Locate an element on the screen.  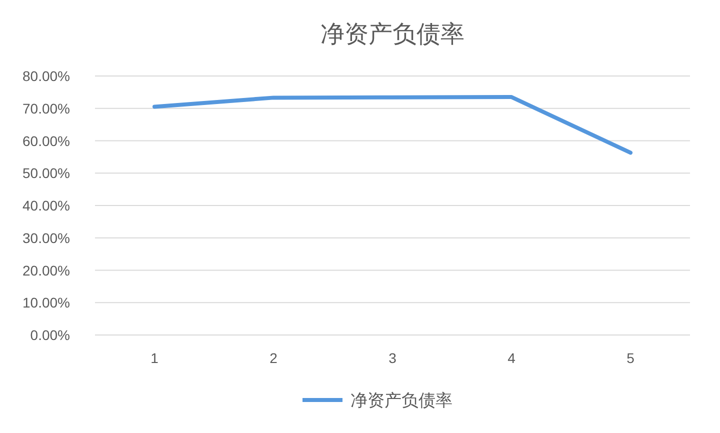
y-tick-label: 80.00% is located at coordinates (46, 76).